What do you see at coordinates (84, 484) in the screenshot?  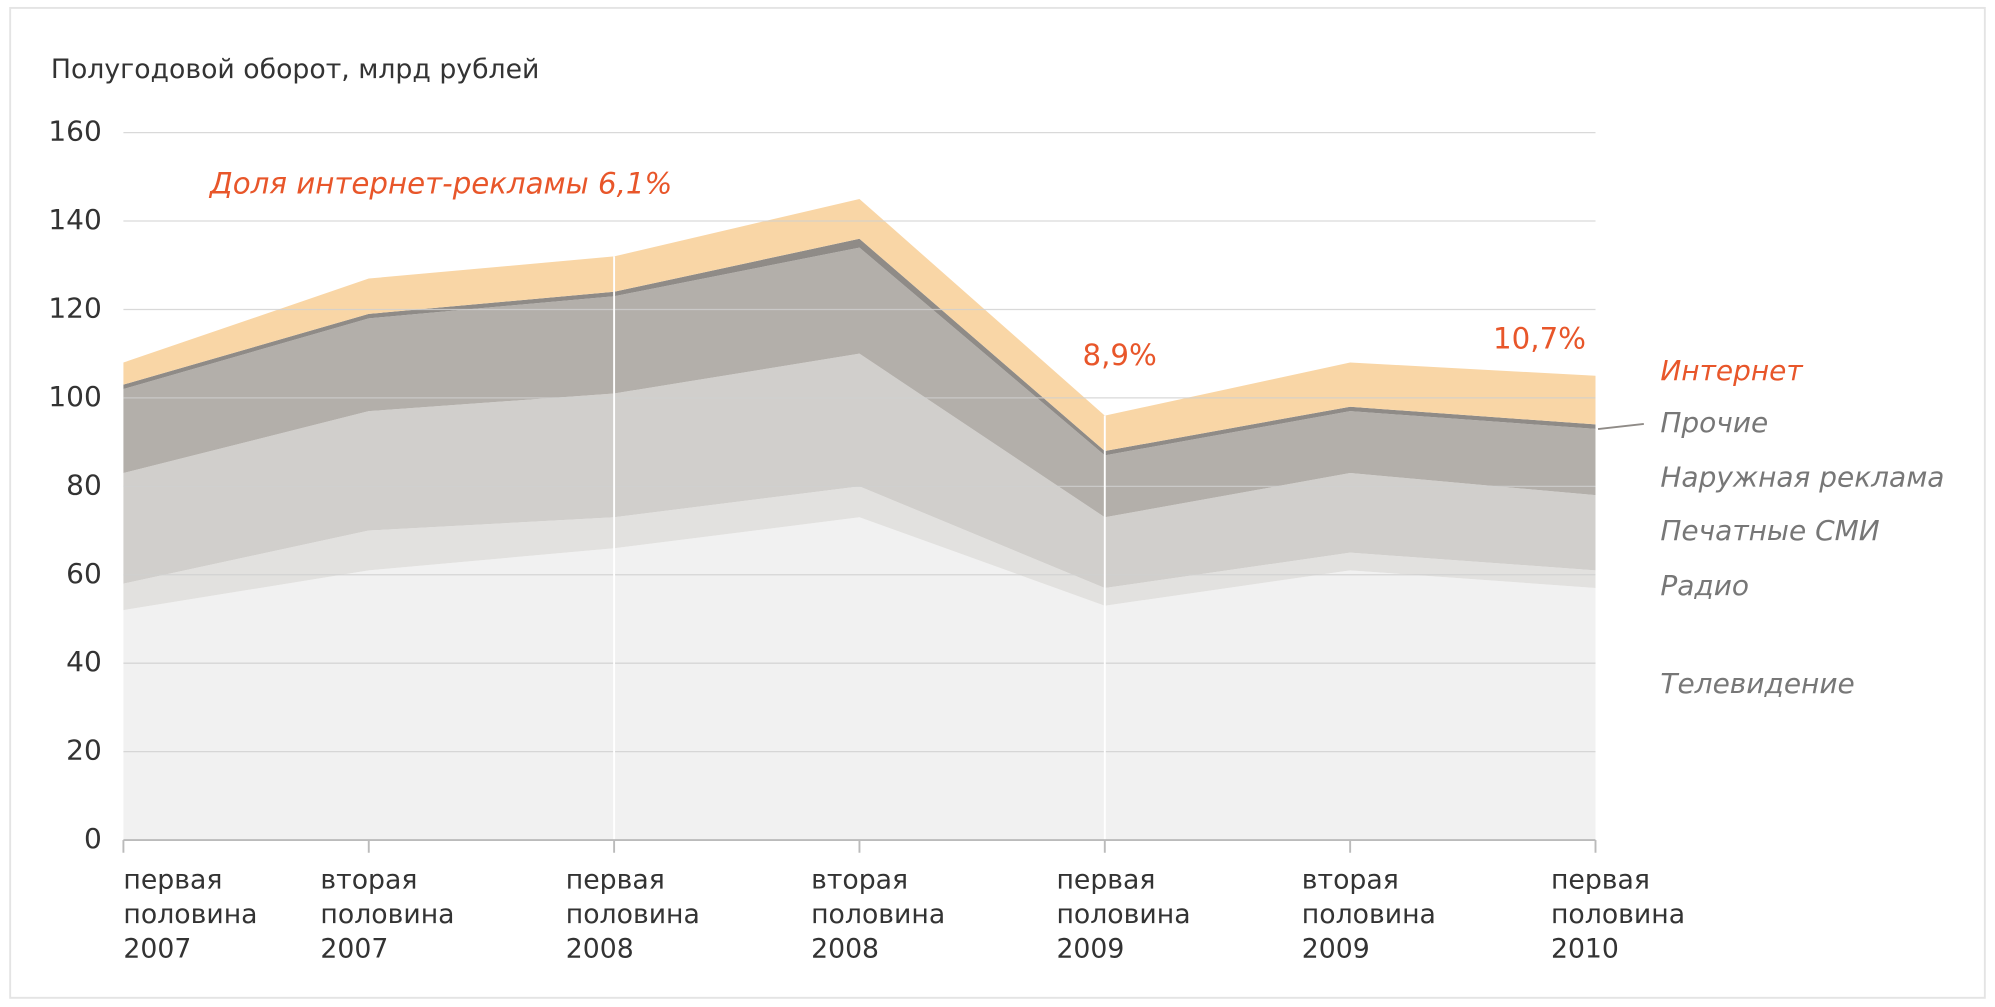 I see `y-tick-label: 80` at bounding box center [84, 484].